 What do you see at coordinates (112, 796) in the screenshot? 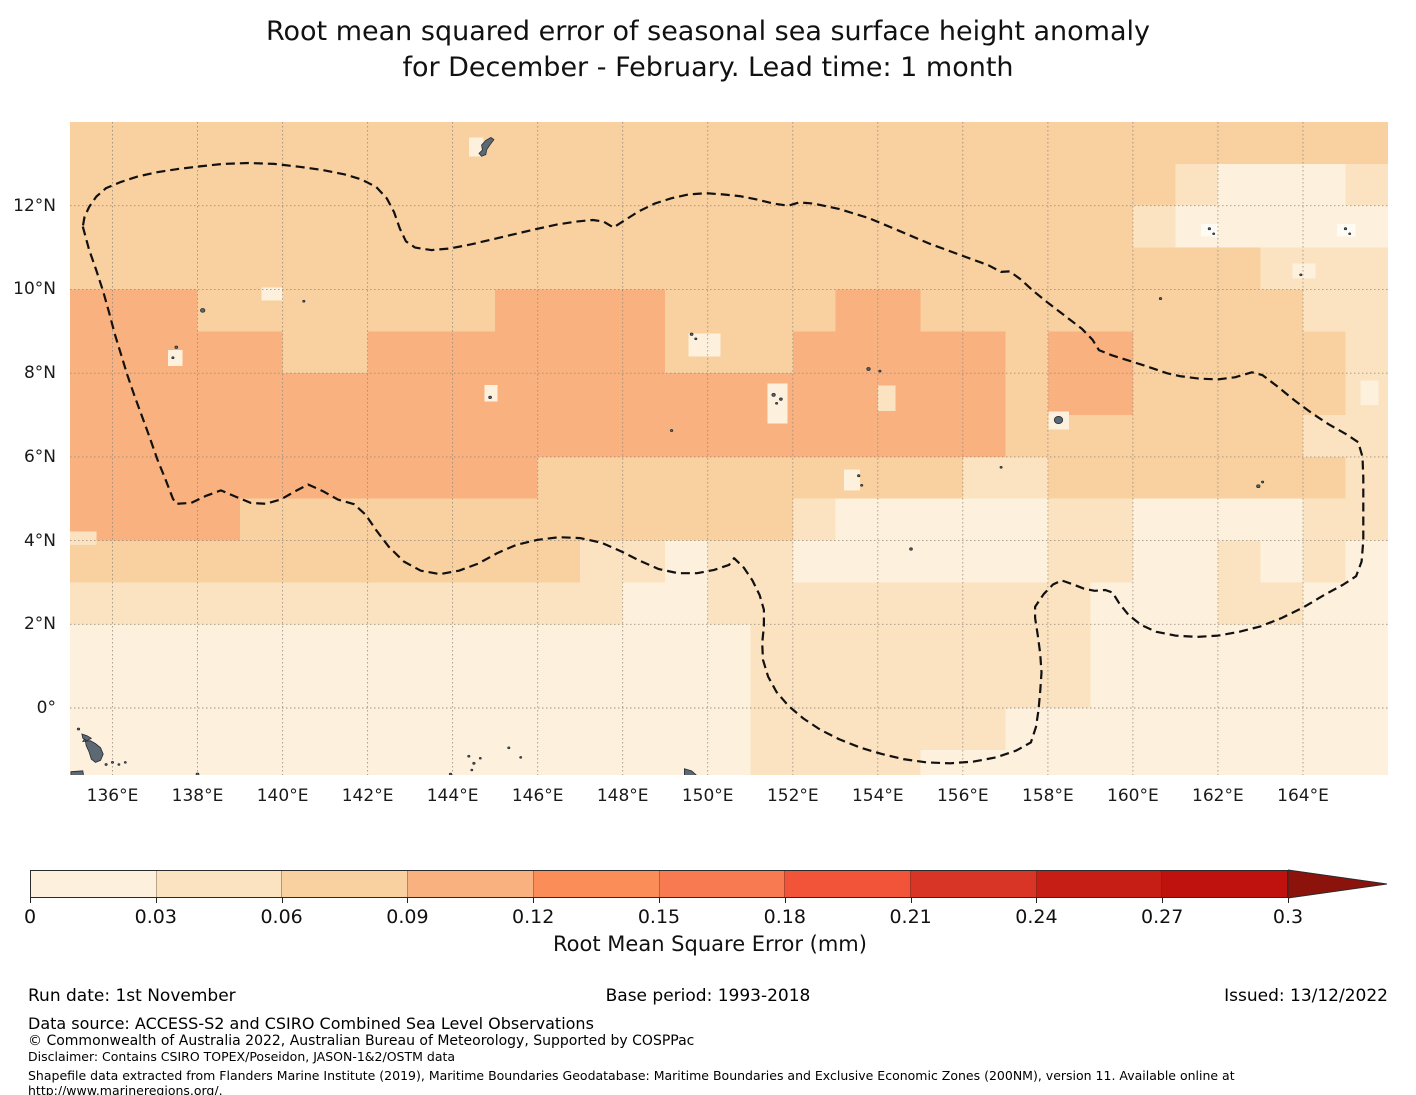
I see `x-tick-label: 136°E` at bounding box center [112, 796].